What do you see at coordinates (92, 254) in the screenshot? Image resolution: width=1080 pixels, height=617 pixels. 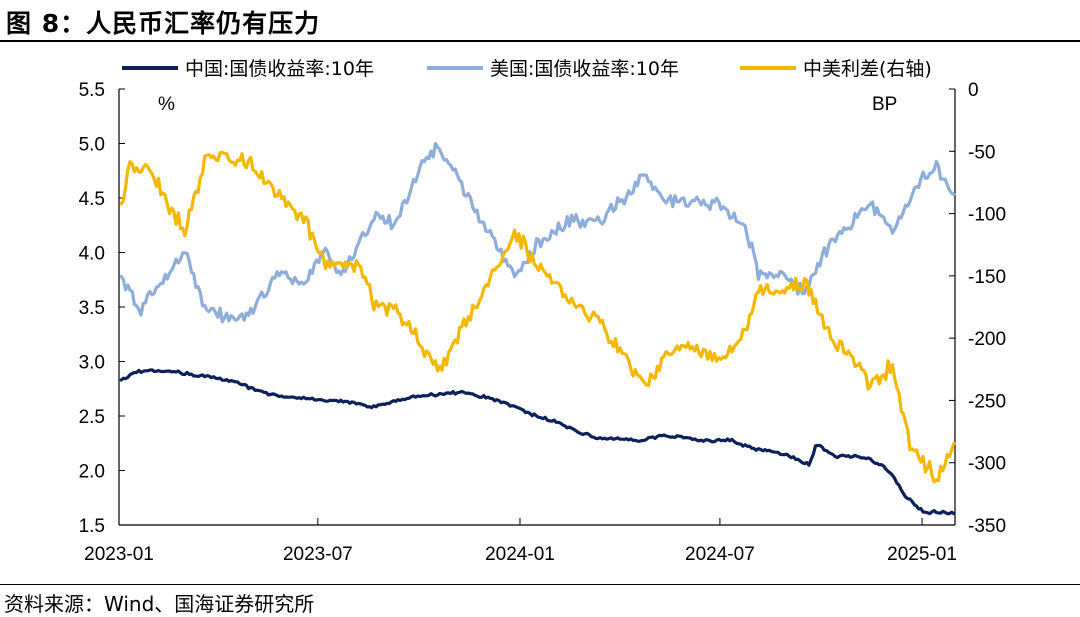 I see `left-tick-label: 4.0` at bounding box center [92, 254].